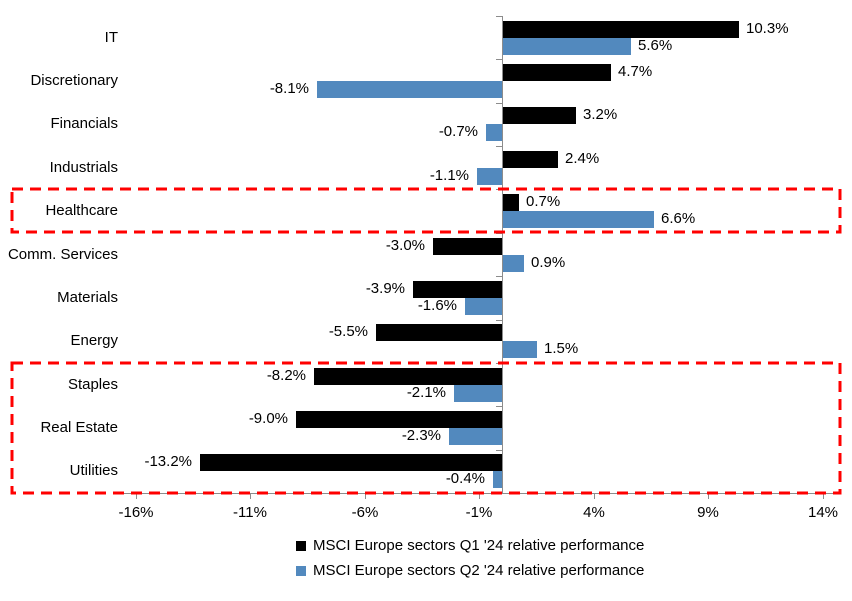 The image size is (852, 601). I want to click on category-label: Materials, so click(87, 297).